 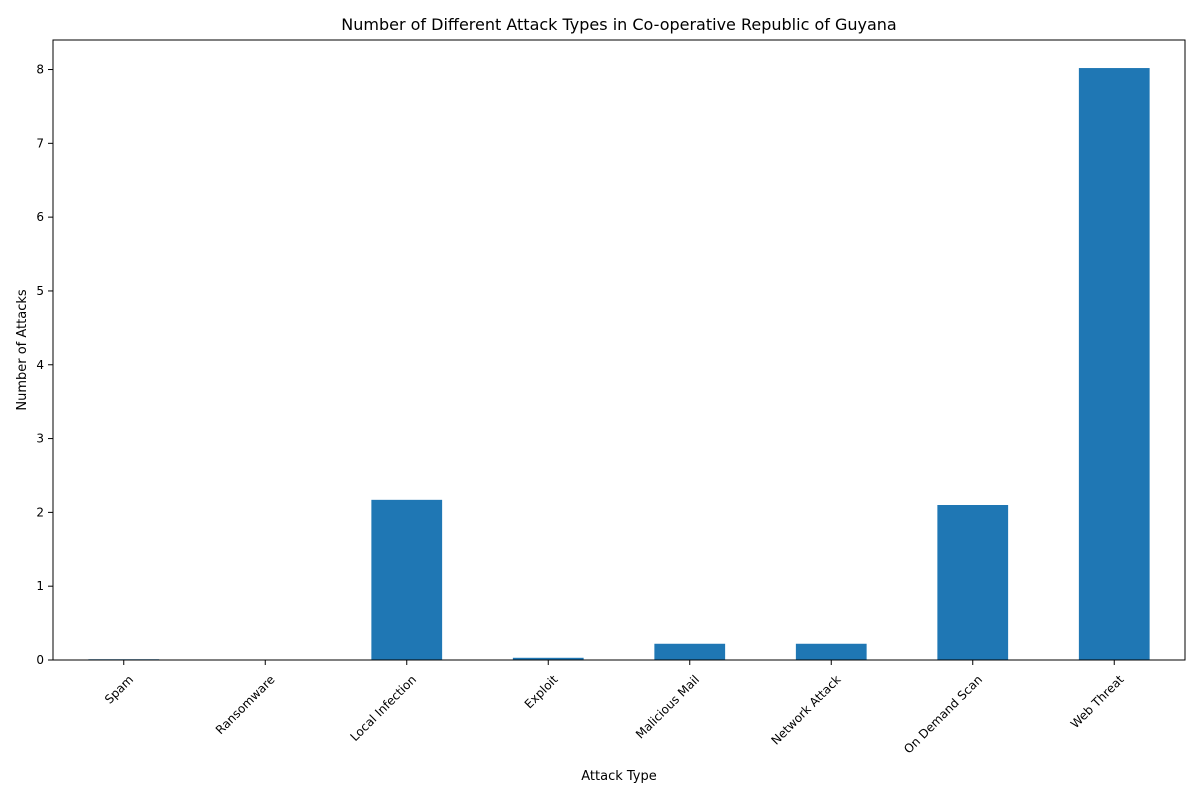 What do you see at coordinates (40, 291) in the screenshot?
I see `y-tick-label: 5` at bounding box center [40, 291].